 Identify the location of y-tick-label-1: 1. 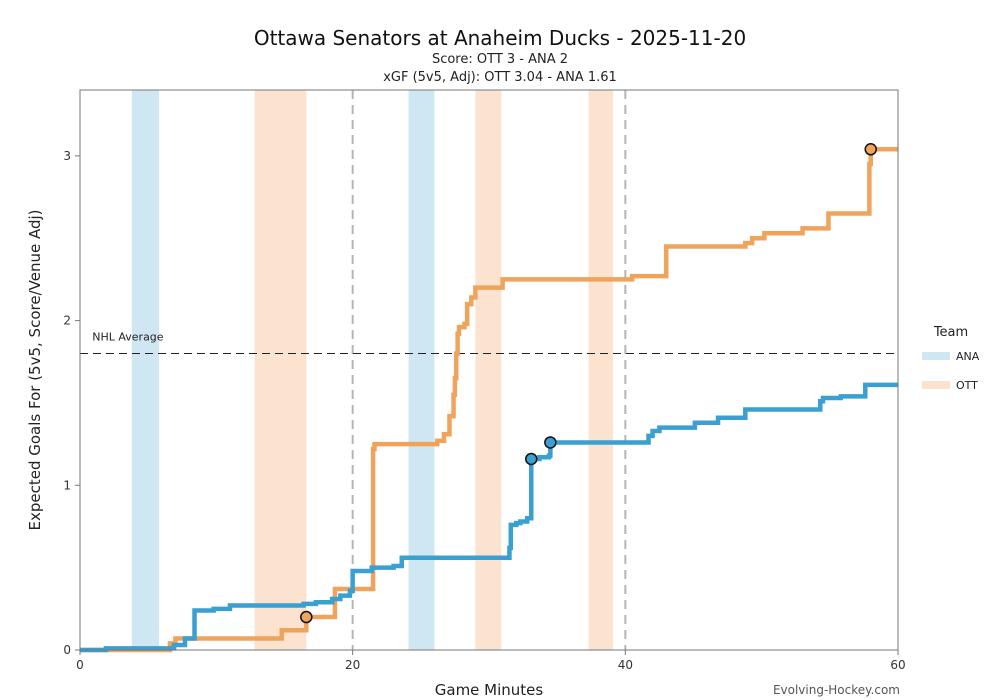
(67, 485).